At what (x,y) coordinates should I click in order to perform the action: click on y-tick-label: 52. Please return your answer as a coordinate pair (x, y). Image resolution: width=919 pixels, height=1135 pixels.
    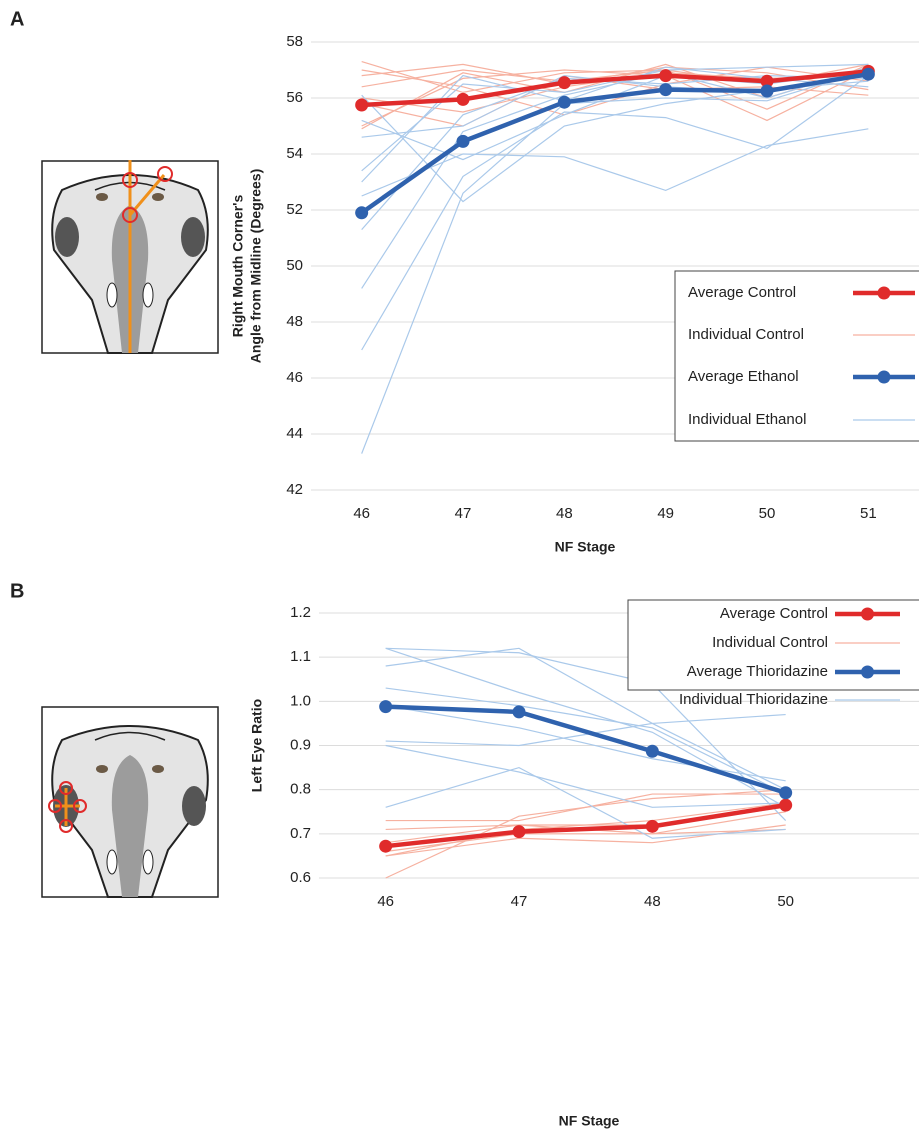
    Looking at the image, I should click on (294, 209).